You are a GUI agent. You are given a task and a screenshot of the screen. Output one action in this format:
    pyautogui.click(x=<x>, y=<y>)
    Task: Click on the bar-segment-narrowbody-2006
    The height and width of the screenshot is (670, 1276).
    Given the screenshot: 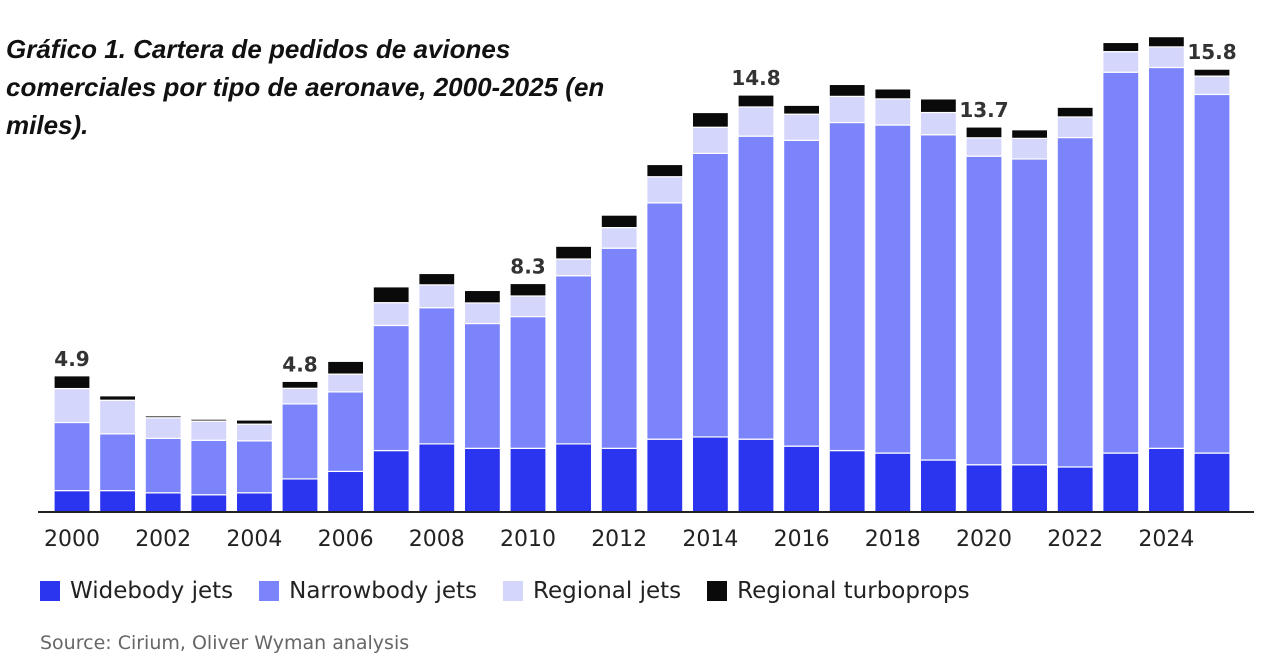 What is the action you would take?
    pyautogui.click(x=346, y=432)
    